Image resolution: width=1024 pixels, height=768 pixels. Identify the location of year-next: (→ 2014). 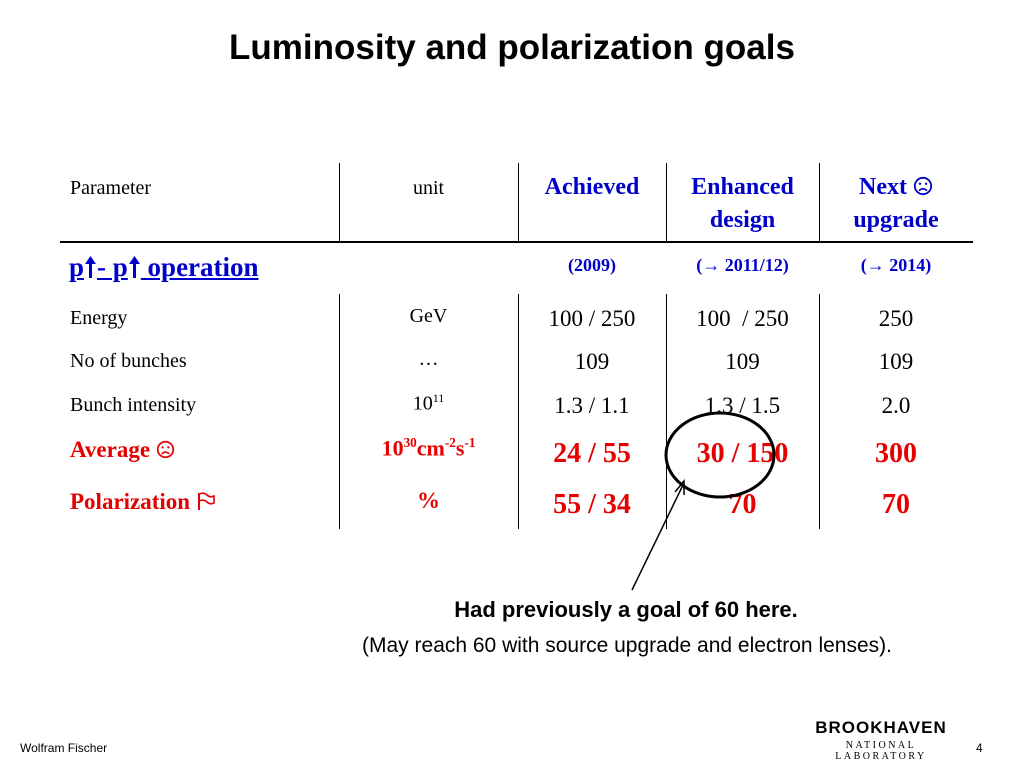
(896, 265).